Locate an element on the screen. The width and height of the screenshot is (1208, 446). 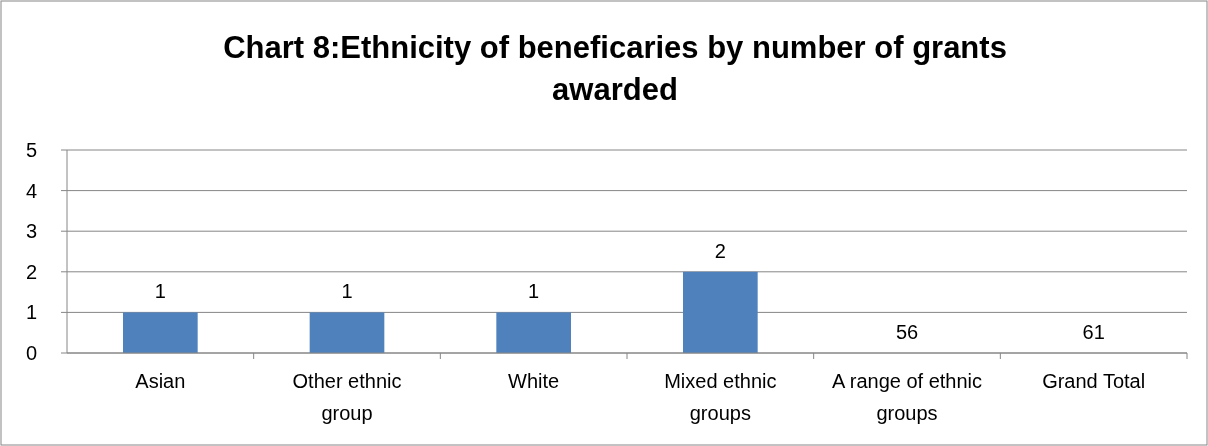
y-tick-label: 2 is located at coordinates (31, 271).